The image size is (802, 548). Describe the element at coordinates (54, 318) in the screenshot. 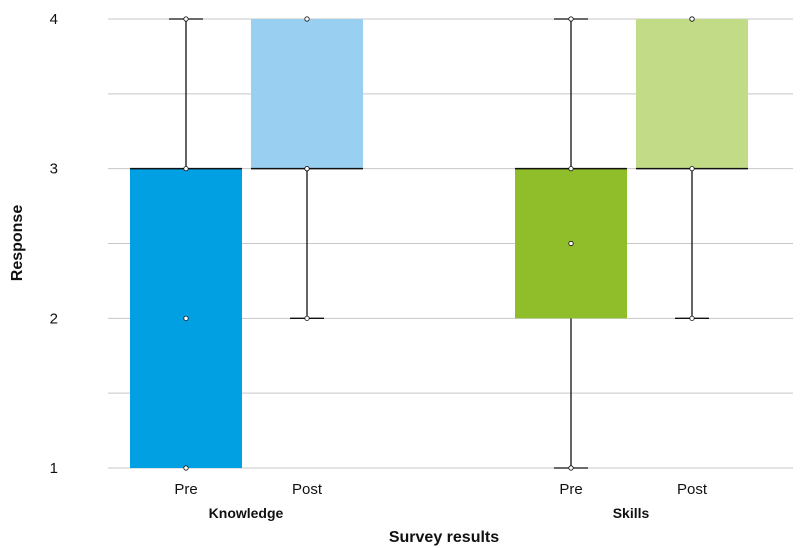

I see `y-tick-label: 2` at that location.